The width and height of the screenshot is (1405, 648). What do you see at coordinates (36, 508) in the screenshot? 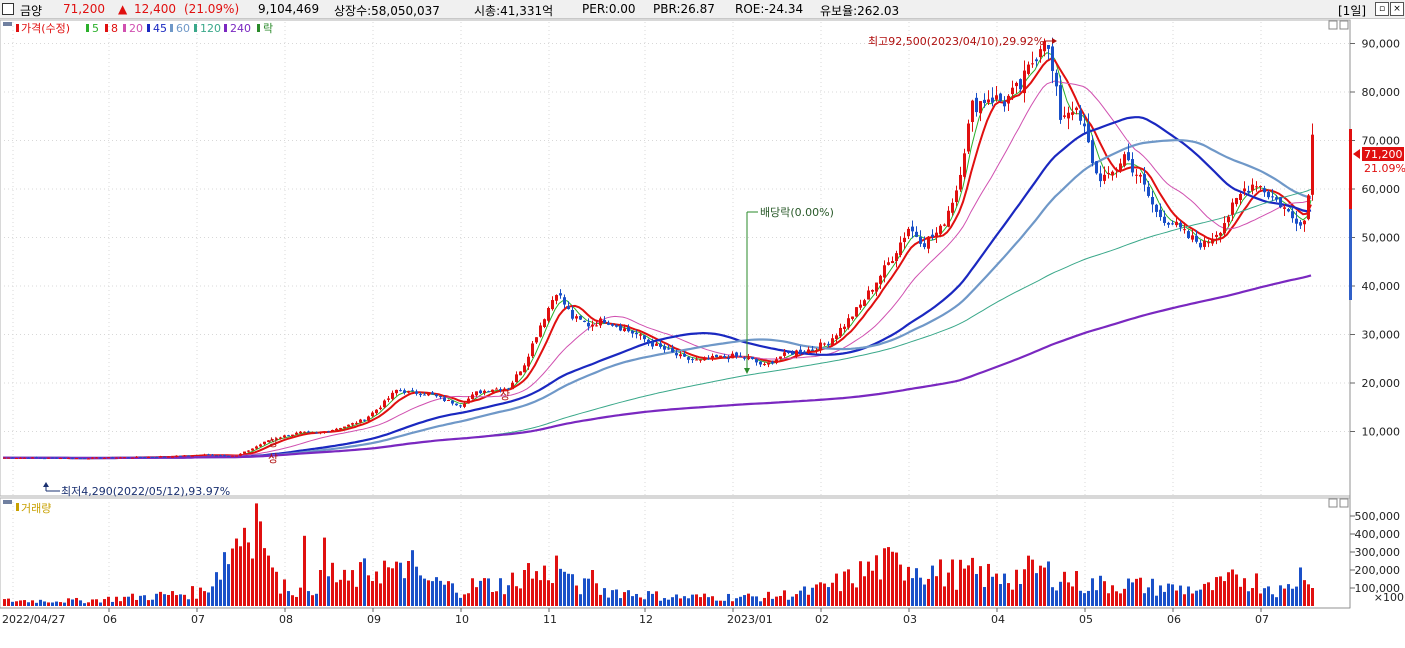
I see `volume-legend: 거래량` at bounding box center [36, 508].